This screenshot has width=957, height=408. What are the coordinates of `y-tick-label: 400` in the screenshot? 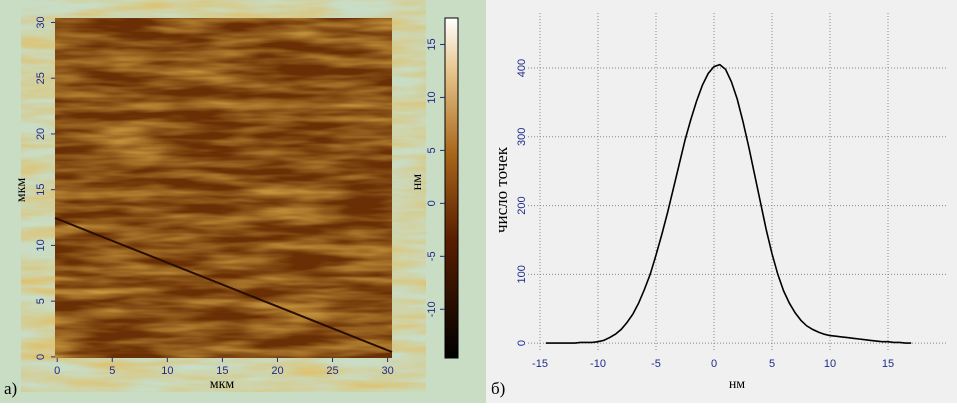 It's located at (522, 68).